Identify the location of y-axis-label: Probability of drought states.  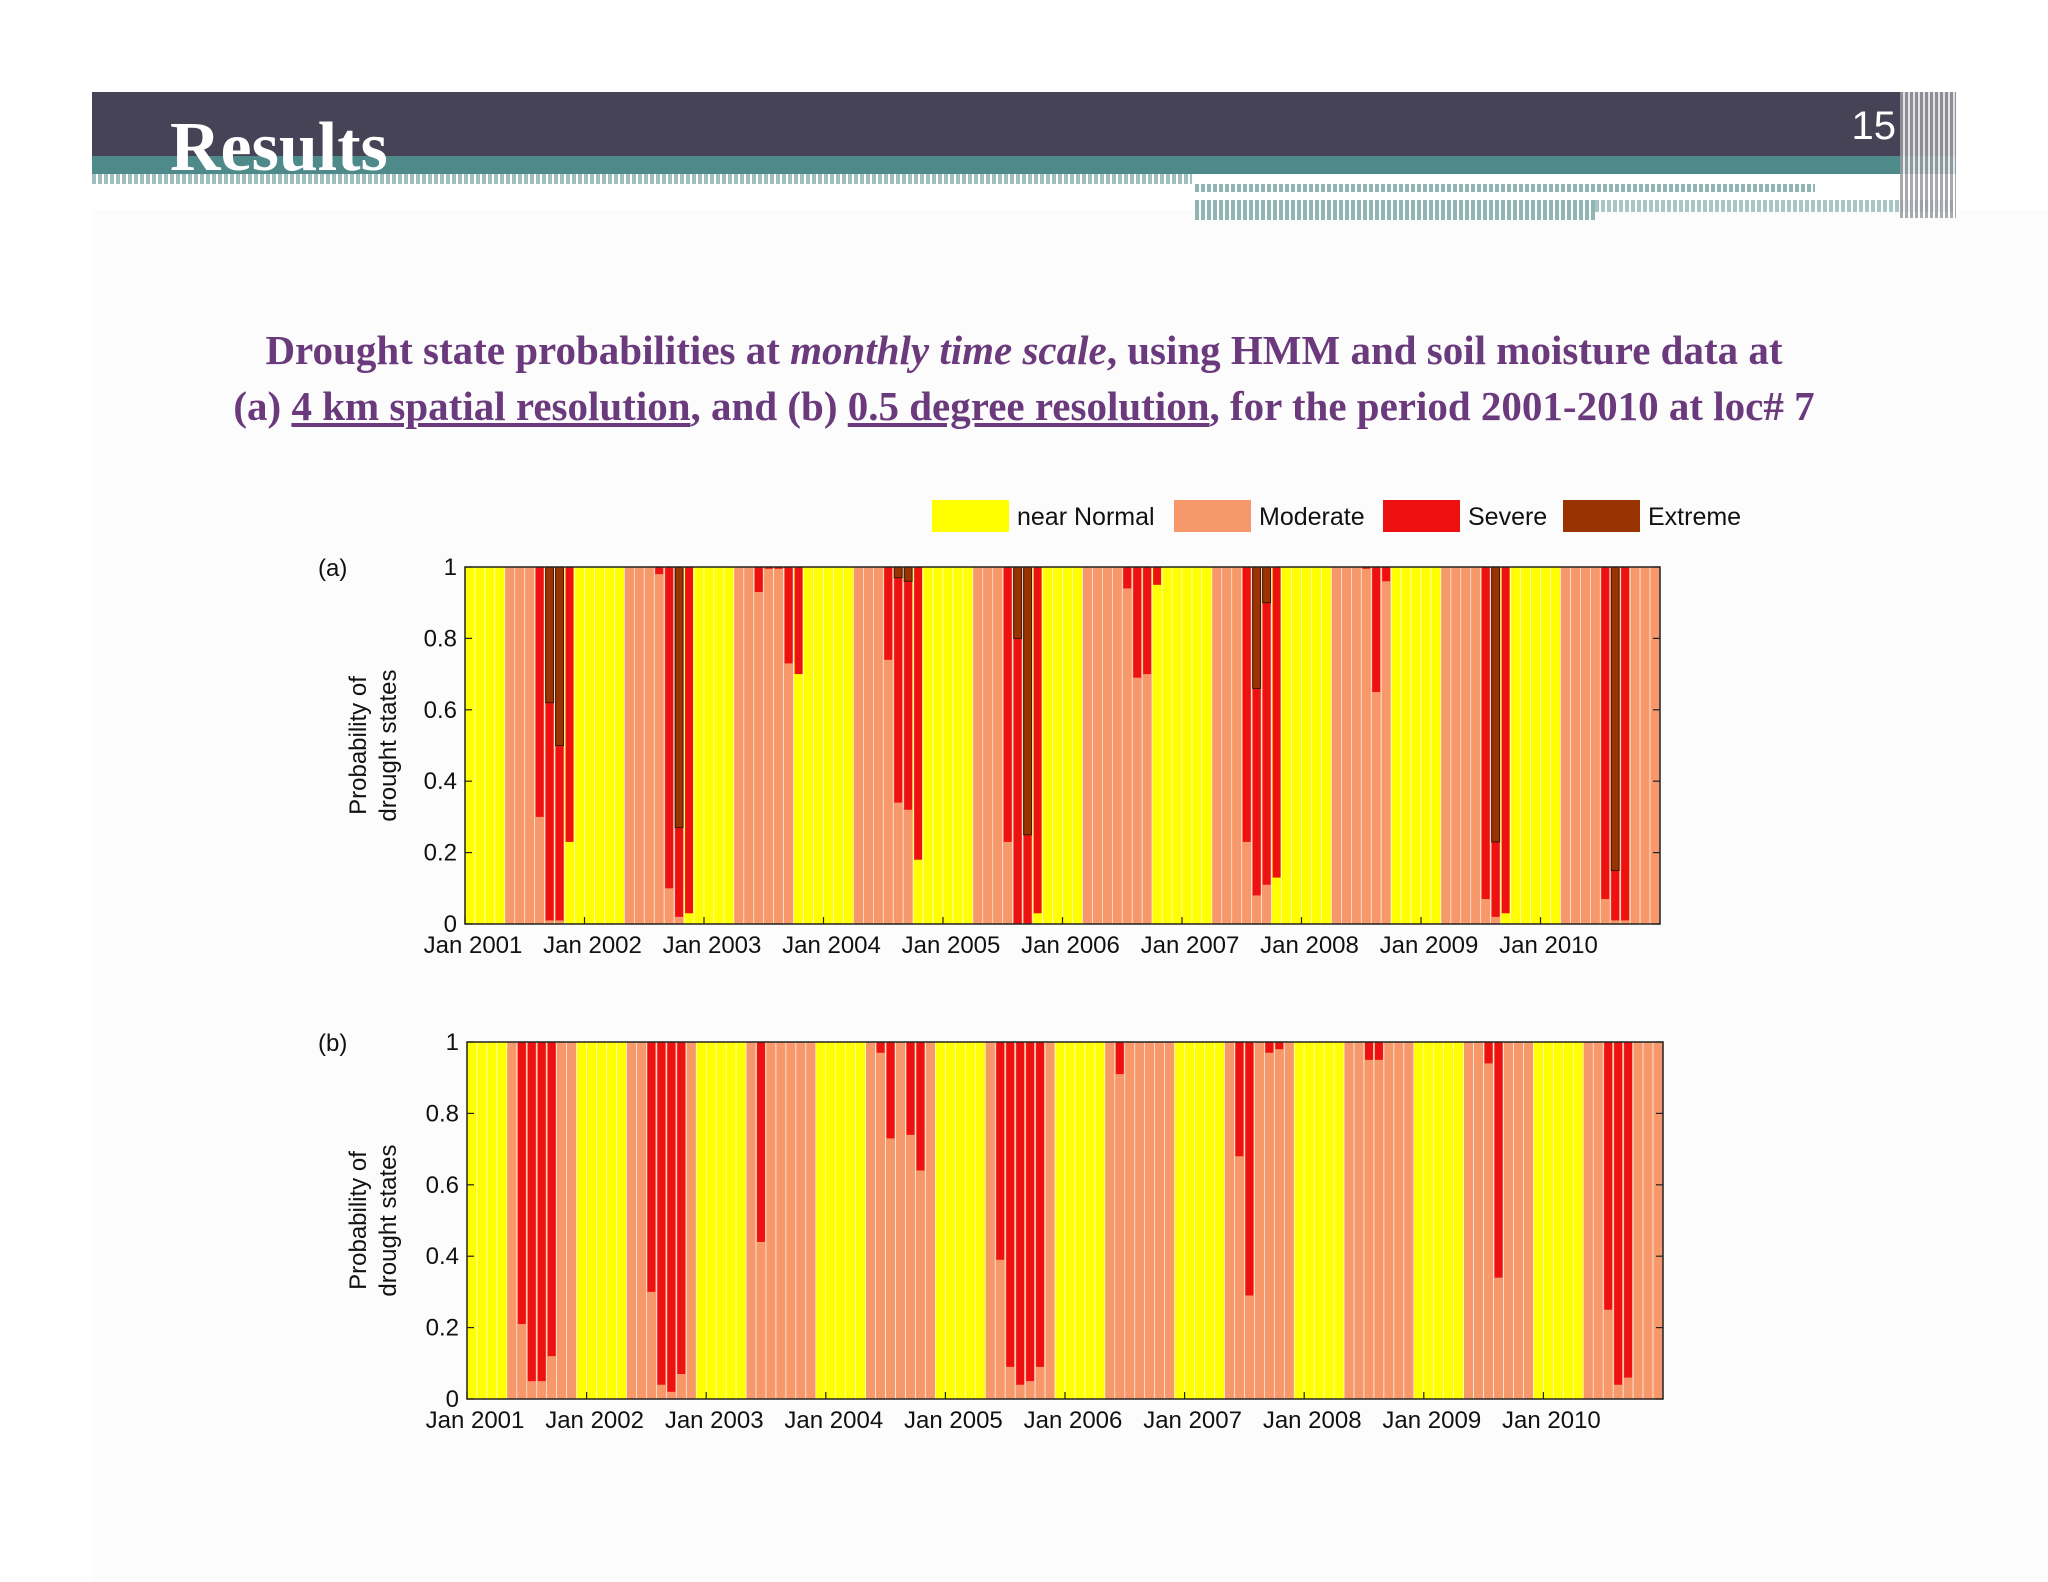
(373, 745).